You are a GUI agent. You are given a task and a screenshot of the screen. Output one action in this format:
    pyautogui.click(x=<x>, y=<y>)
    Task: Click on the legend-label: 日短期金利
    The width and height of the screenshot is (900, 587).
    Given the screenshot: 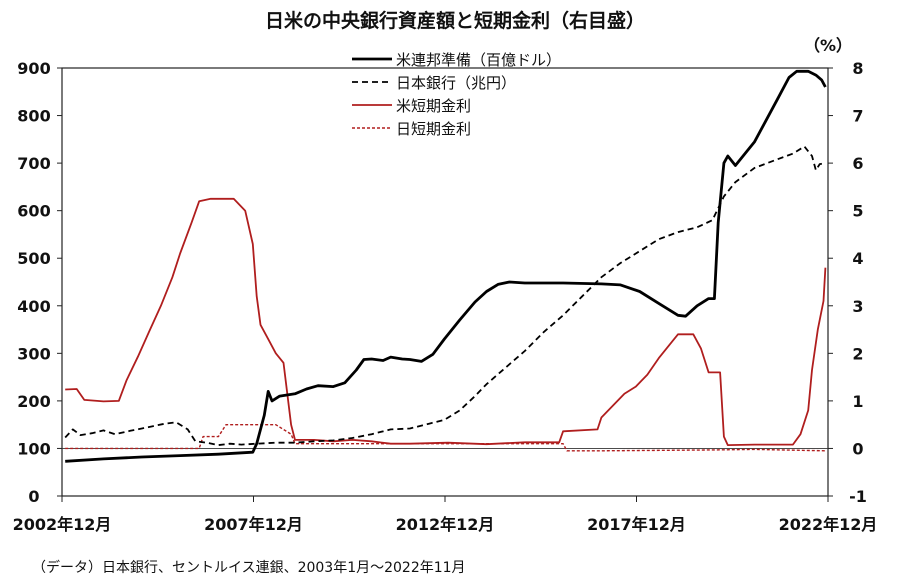 What is the action you would take?
    pyautogui.click(x=433, y=129)
    